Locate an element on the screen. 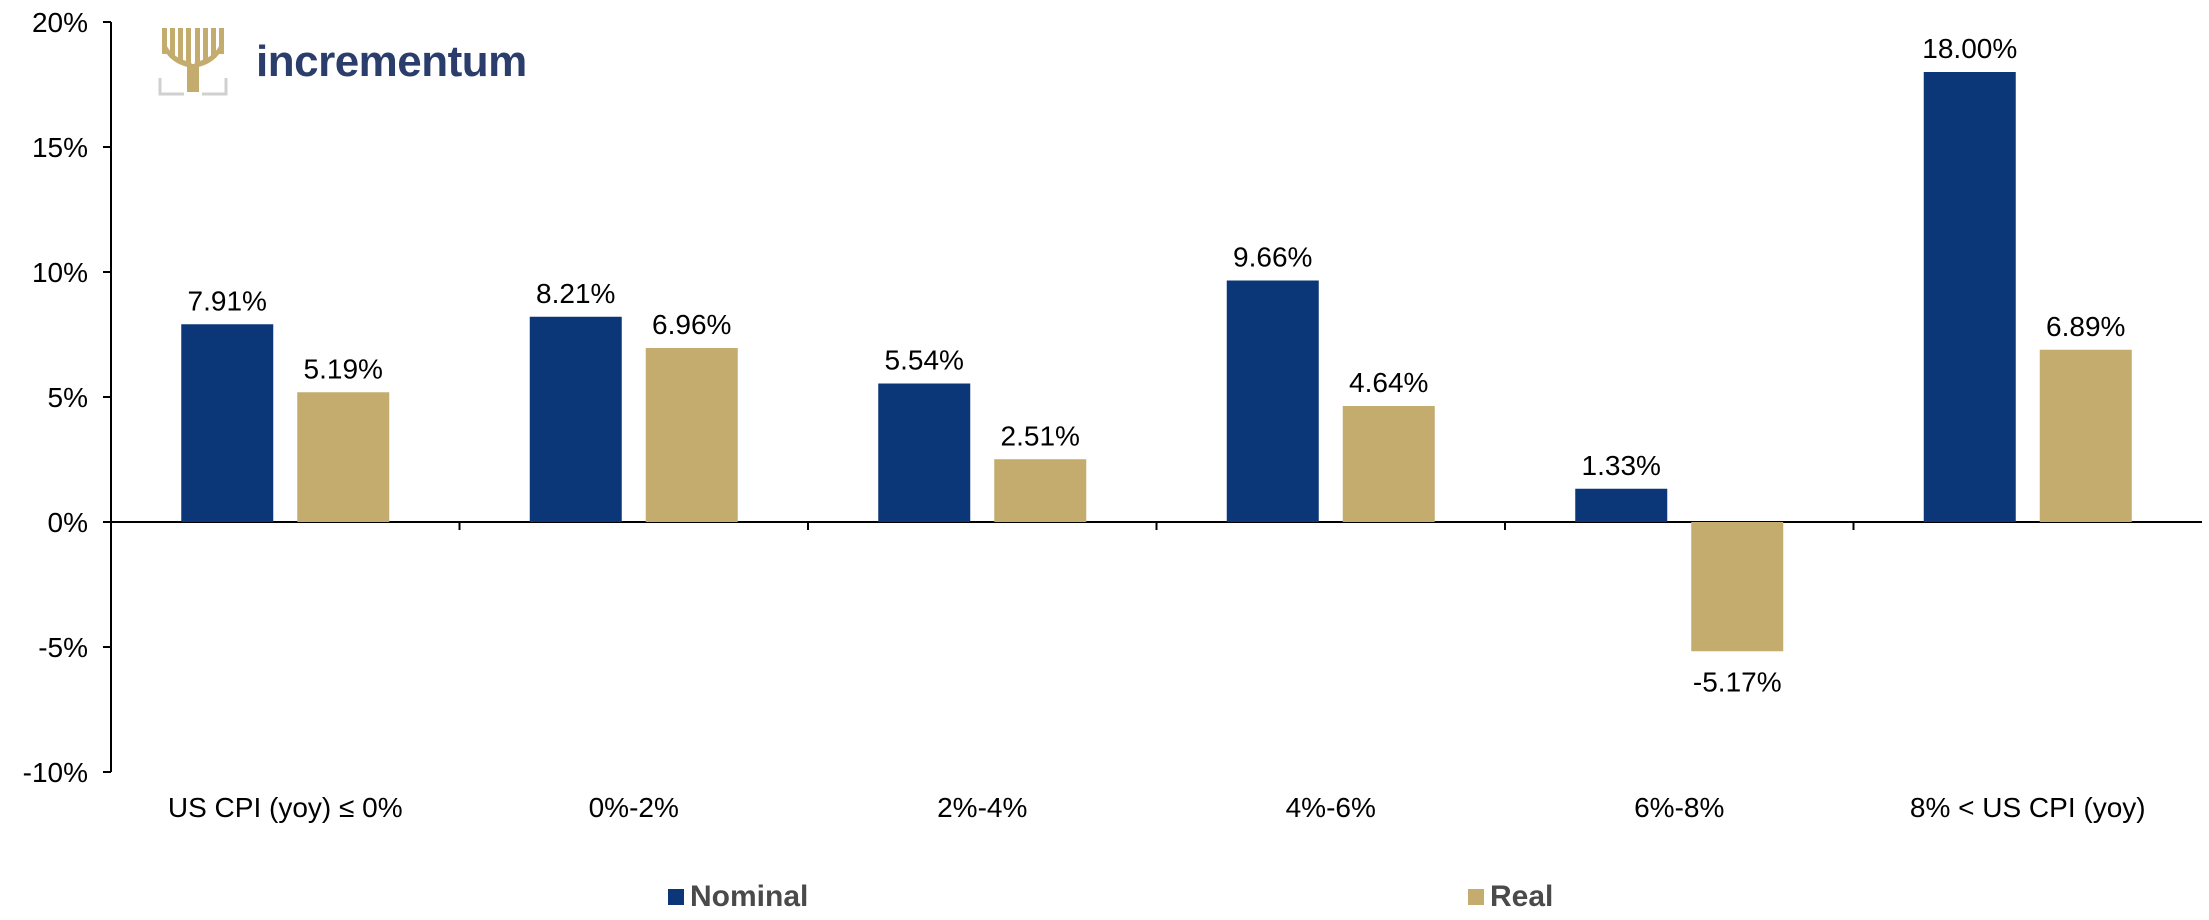  logo: incrementum is located at coordinates (342, 62).